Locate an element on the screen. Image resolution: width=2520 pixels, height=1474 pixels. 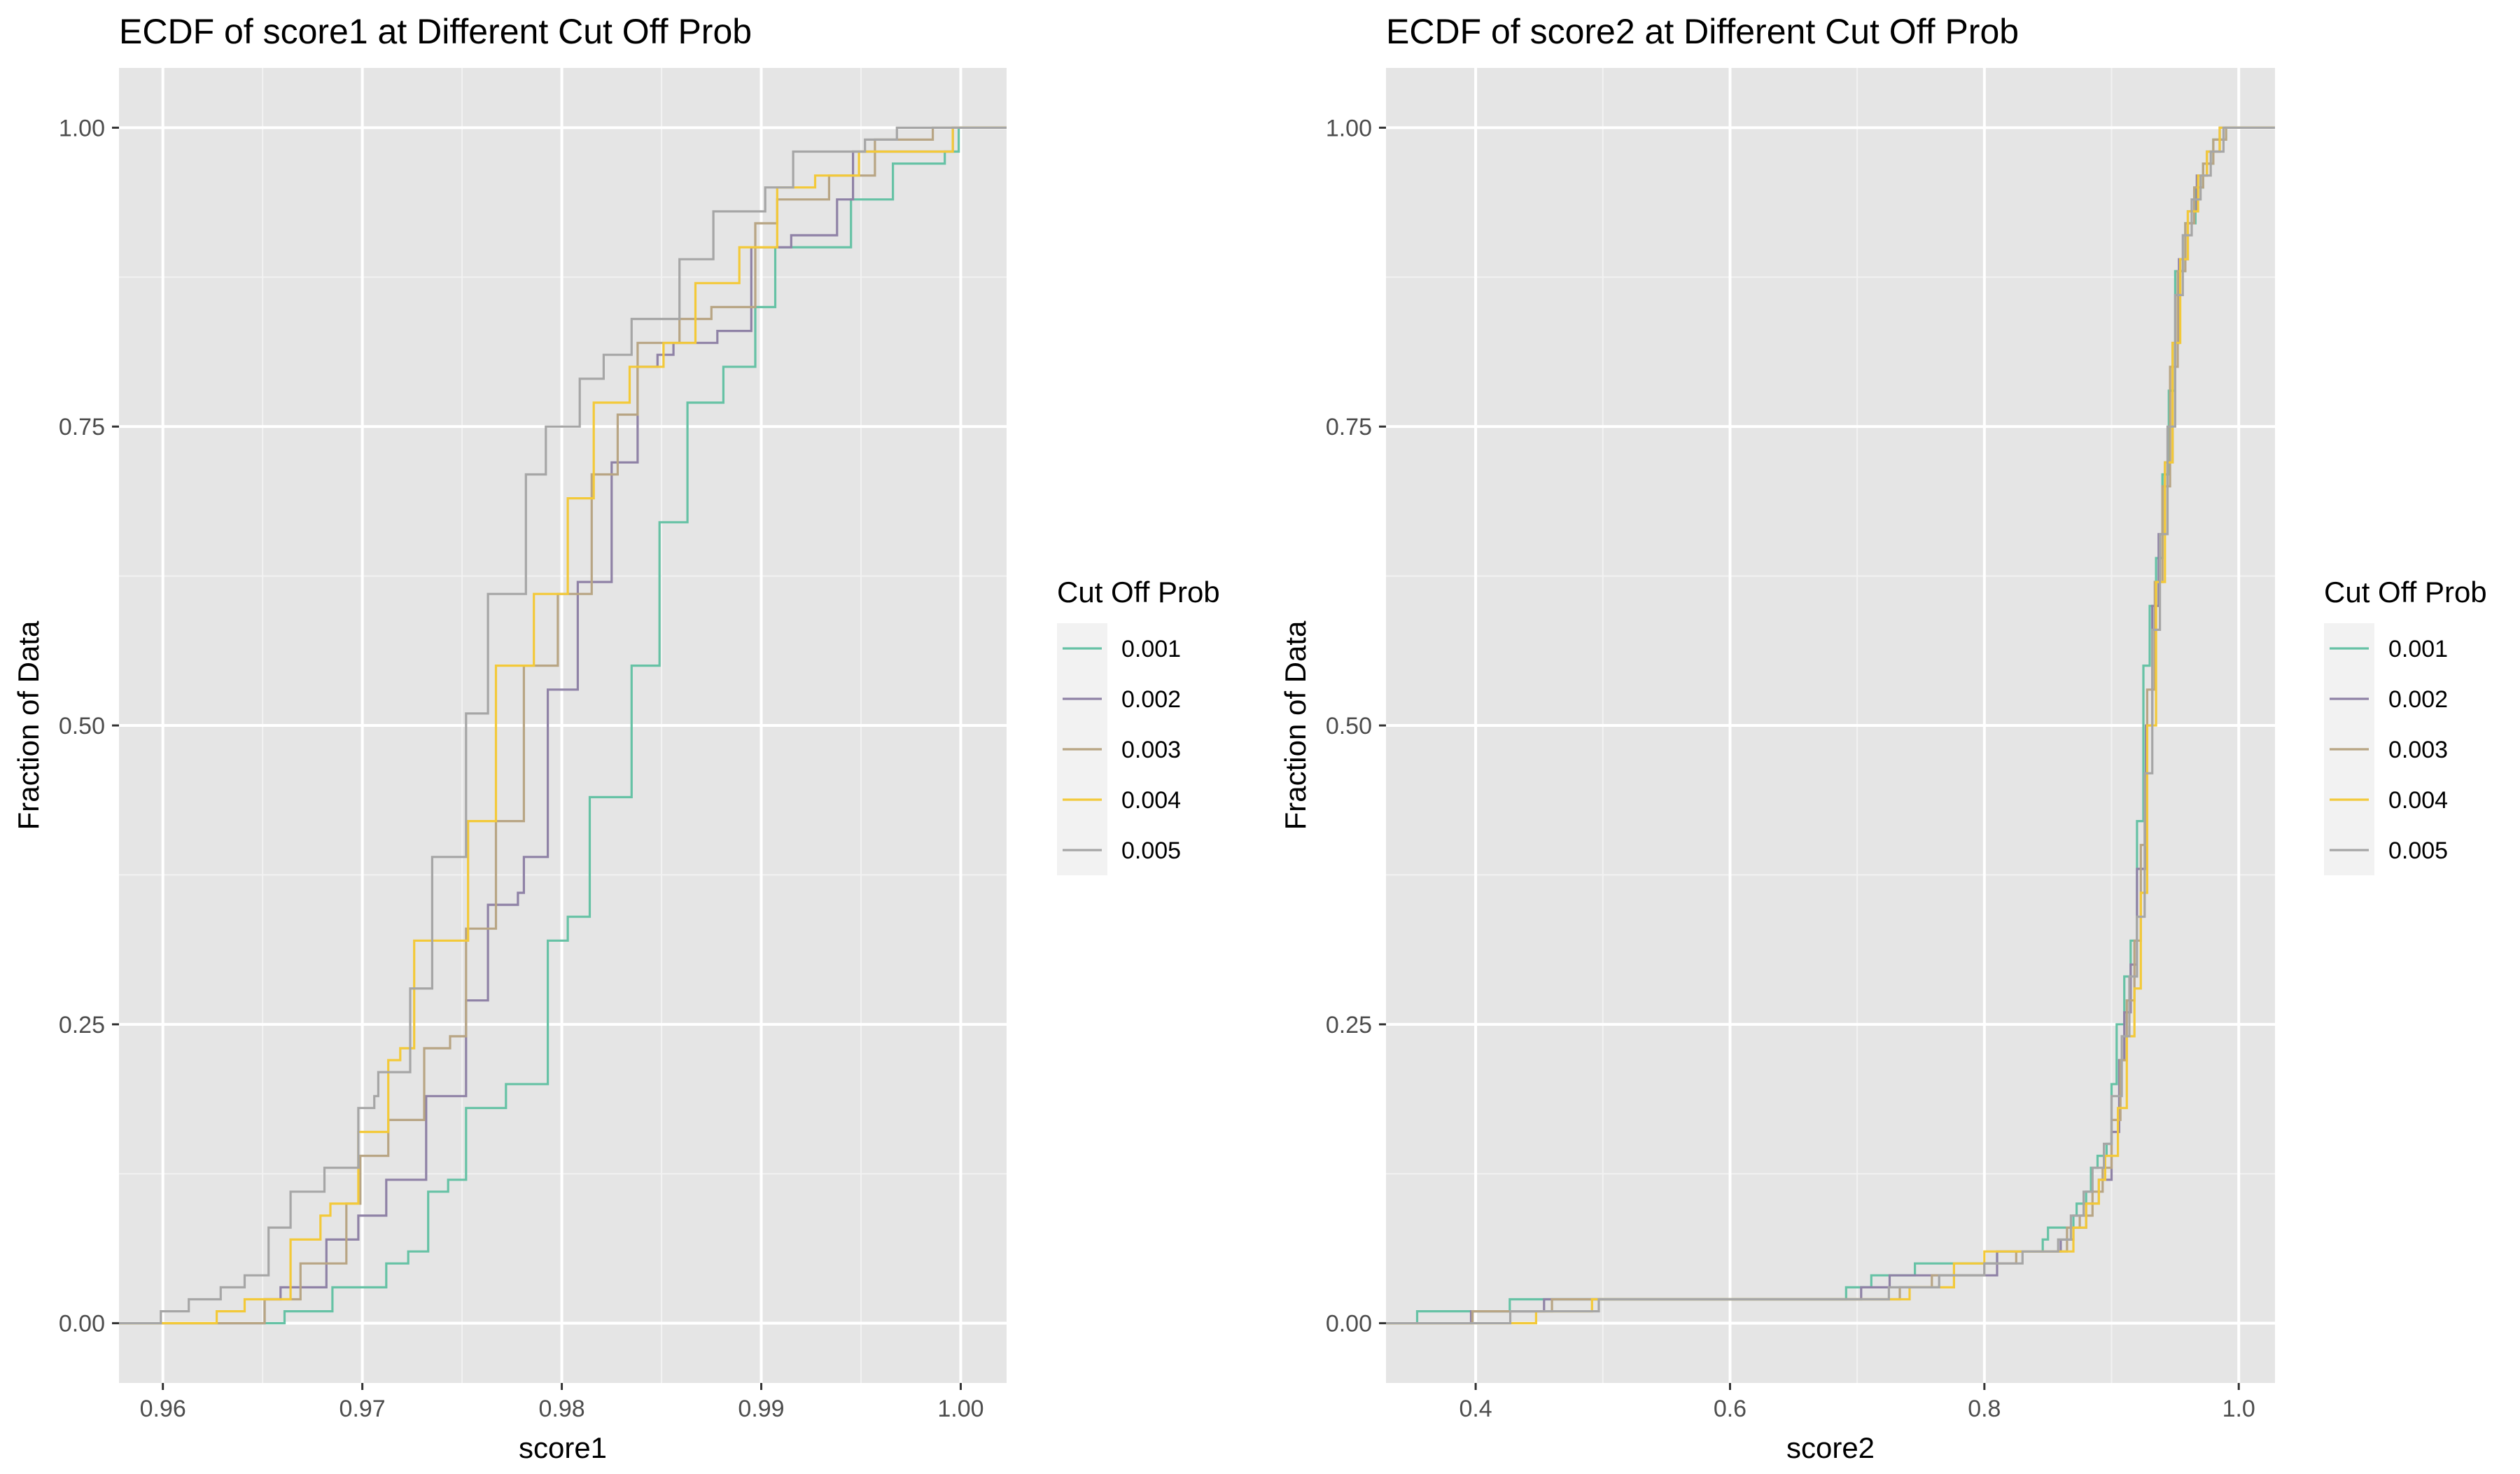
x-tick-label: 1.0 is located at coordinates (2238, 1409).